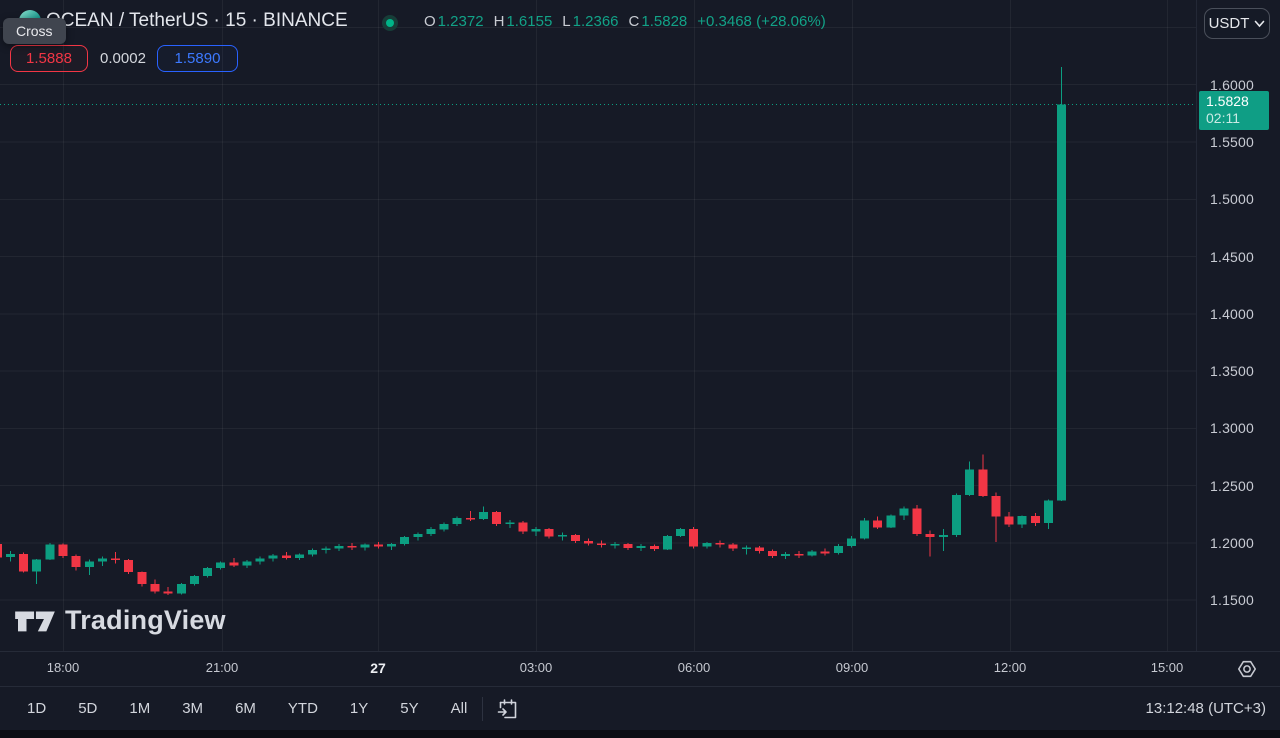 The image size is (1280, 738). I want to click on go-to-date-button, so click(508, 709).